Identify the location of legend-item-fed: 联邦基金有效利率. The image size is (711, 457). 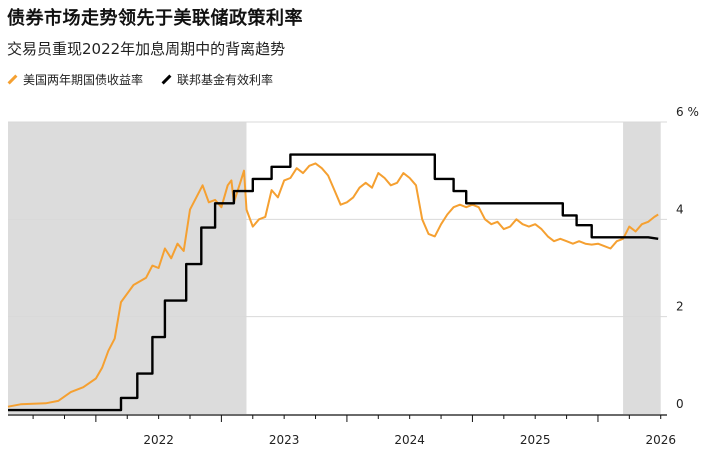
(217, 79).